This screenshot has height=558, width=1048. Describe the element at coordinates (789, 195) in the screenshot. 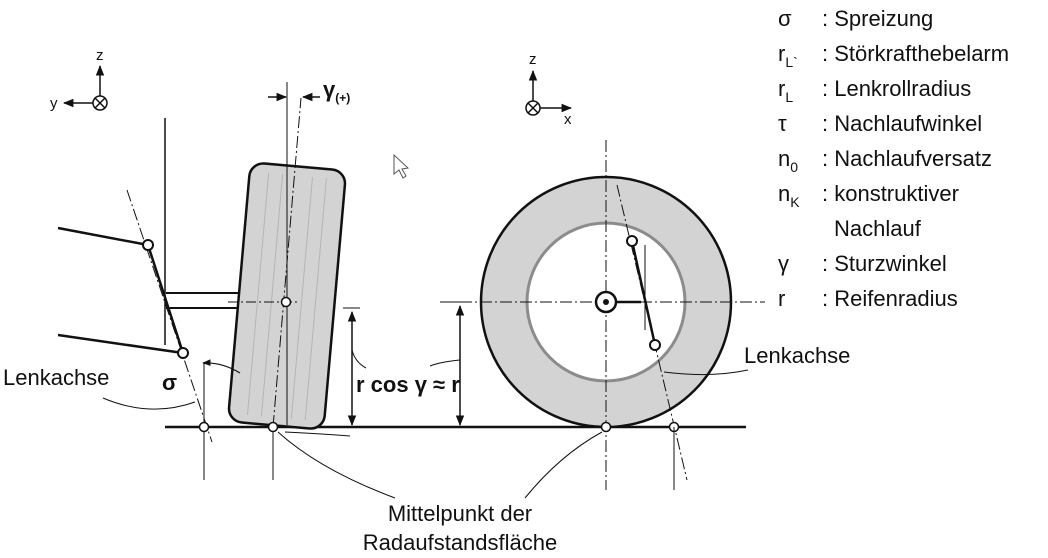

I see `legend-symbol: nK` at that location.